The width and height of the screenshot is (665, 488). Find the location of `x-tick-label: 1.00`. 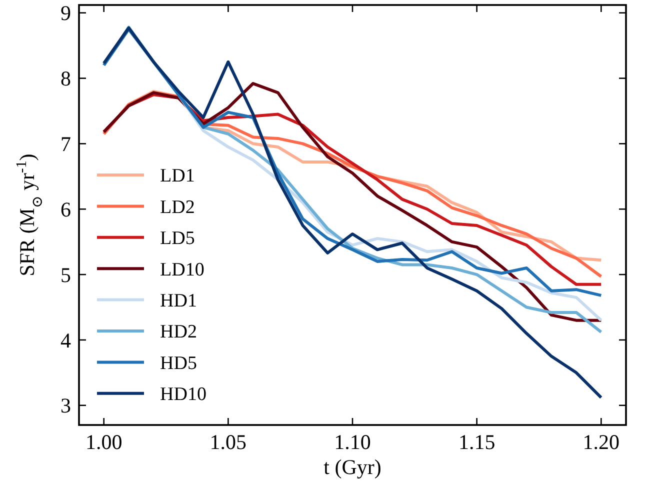

x-tick-label: 1.00 is located at coordinates (103, 442).